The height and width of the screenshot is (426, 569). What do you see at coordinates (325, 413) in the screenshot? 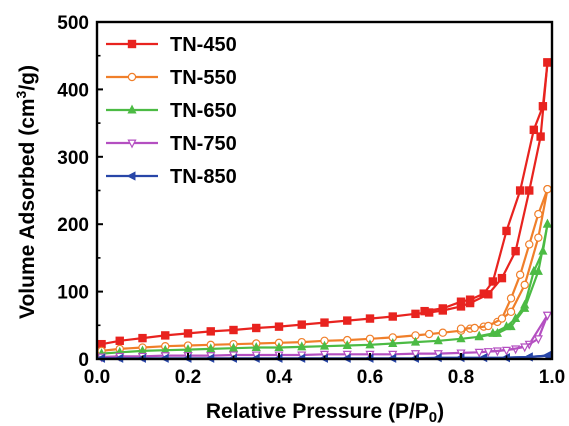
I see `x-axis-title: Relative Pressure (P/P0)` at bounding box center [325, 413].